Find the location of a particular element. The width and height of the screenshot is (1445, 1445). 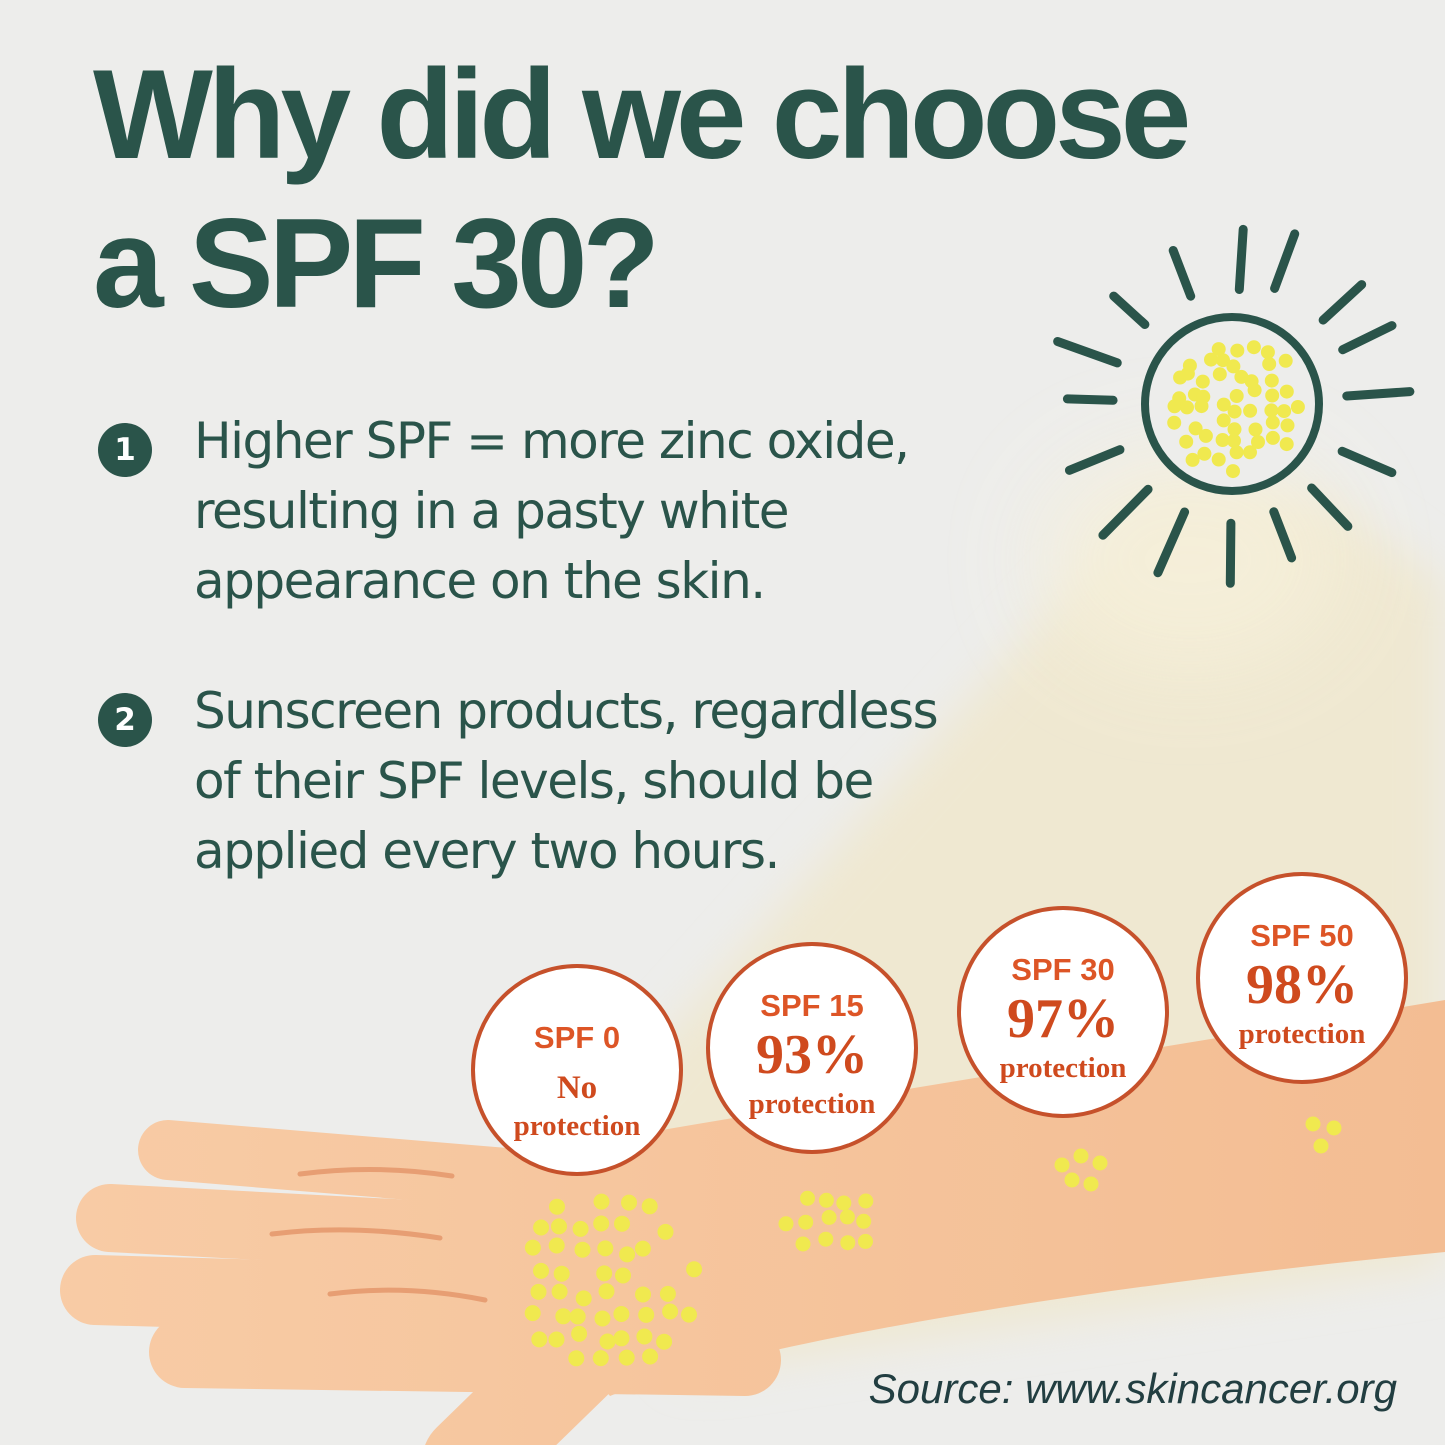

title-line-1: Why did we choose is located at coordinates (642, 114).